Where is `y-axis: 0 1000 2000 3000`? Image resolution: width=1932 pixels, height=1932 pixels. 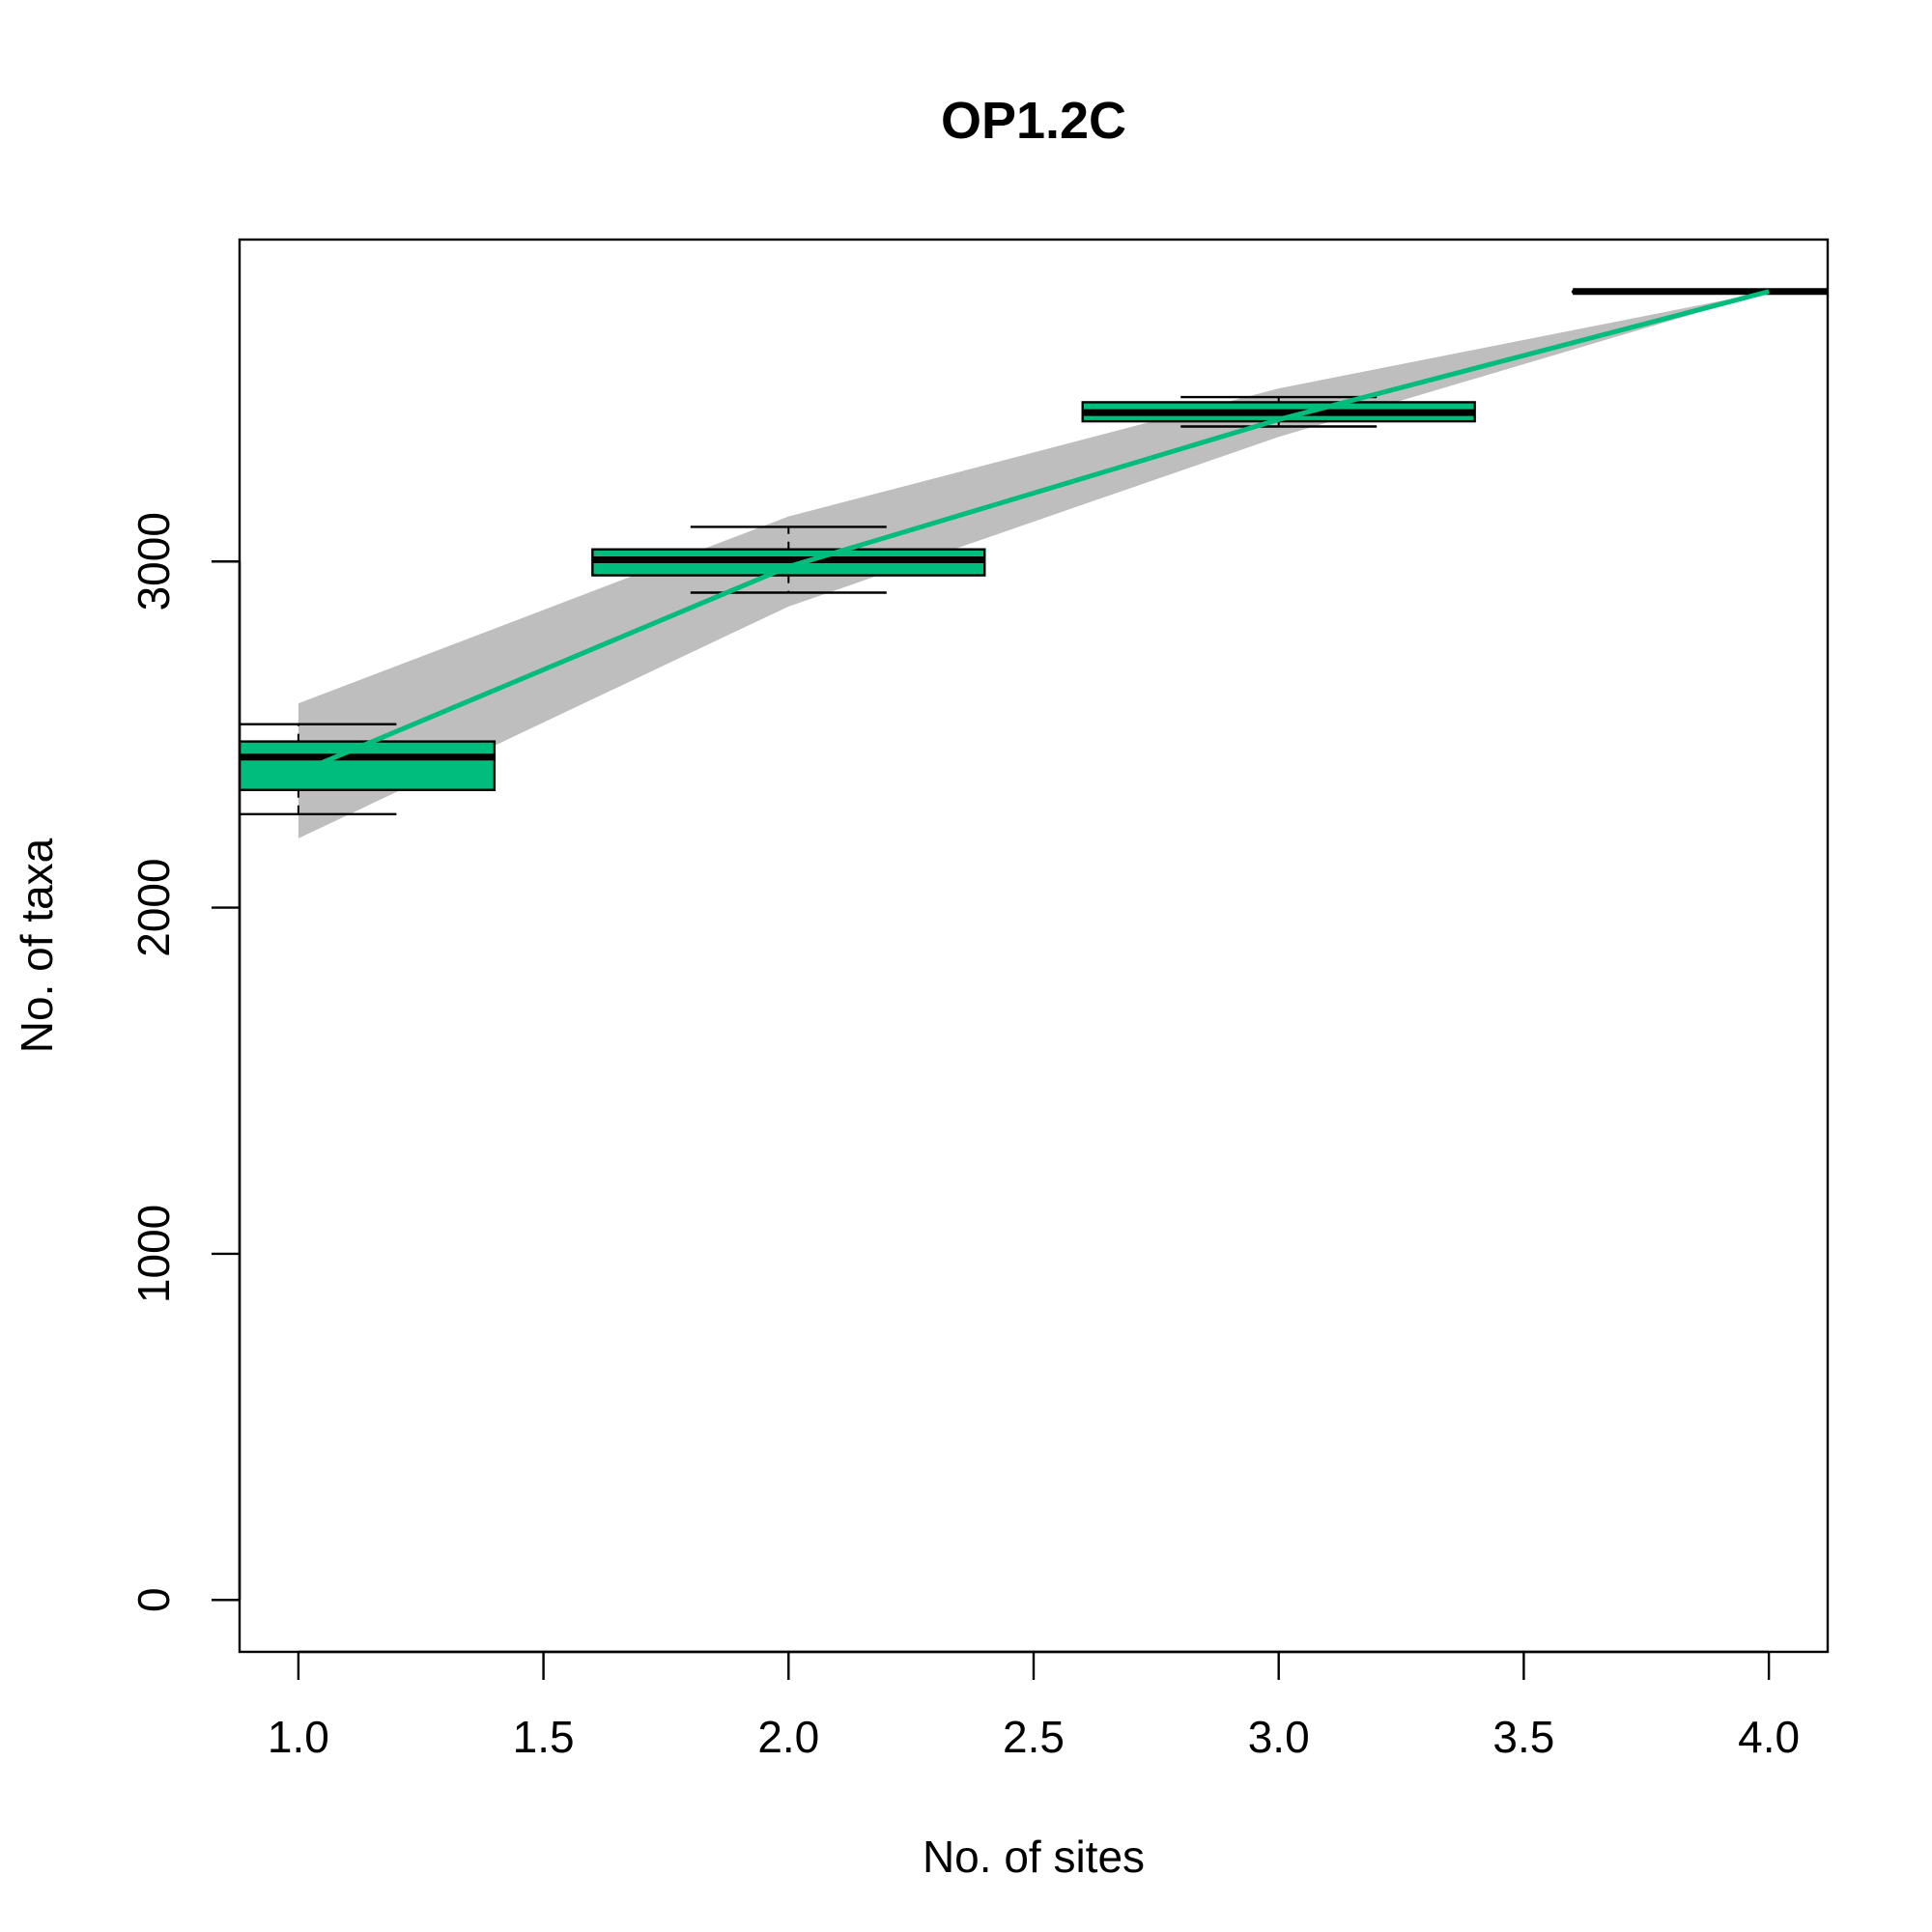
y-axis: 0 1000 2000 3000 is located at coordinates (185, 1062).